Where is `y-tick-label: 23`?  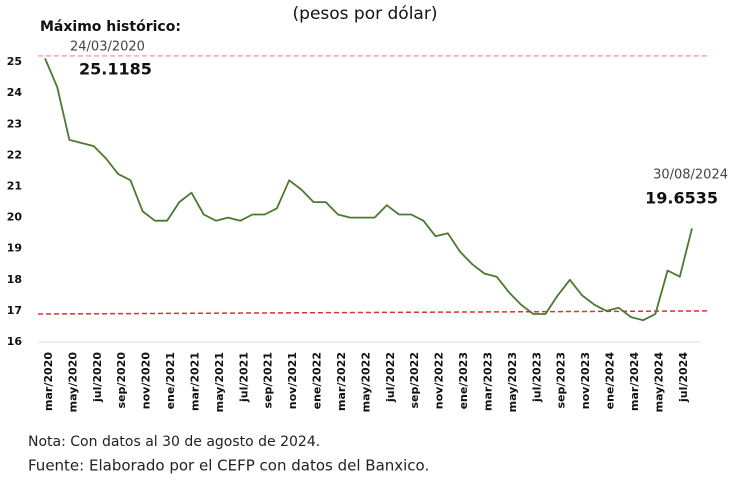 y-tick-label: 23 is located at coordinates (14, 123).